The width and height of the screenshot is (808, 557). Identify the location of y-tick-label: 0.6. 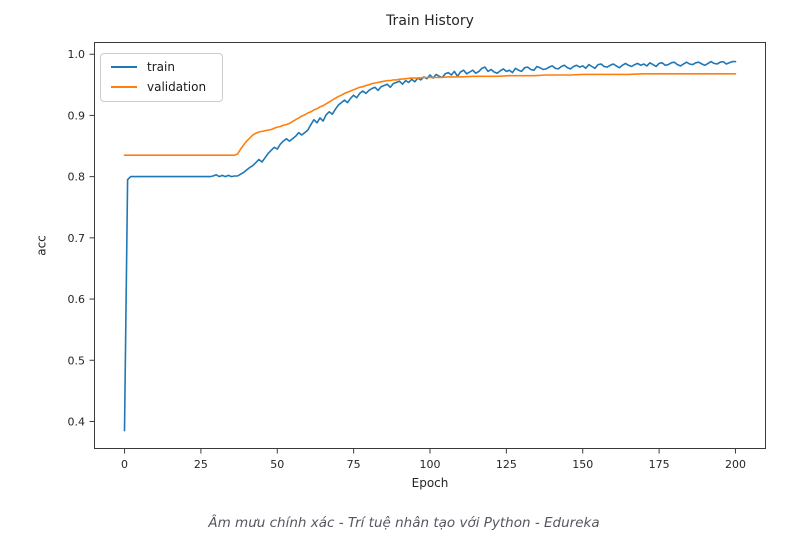
(77, 299).